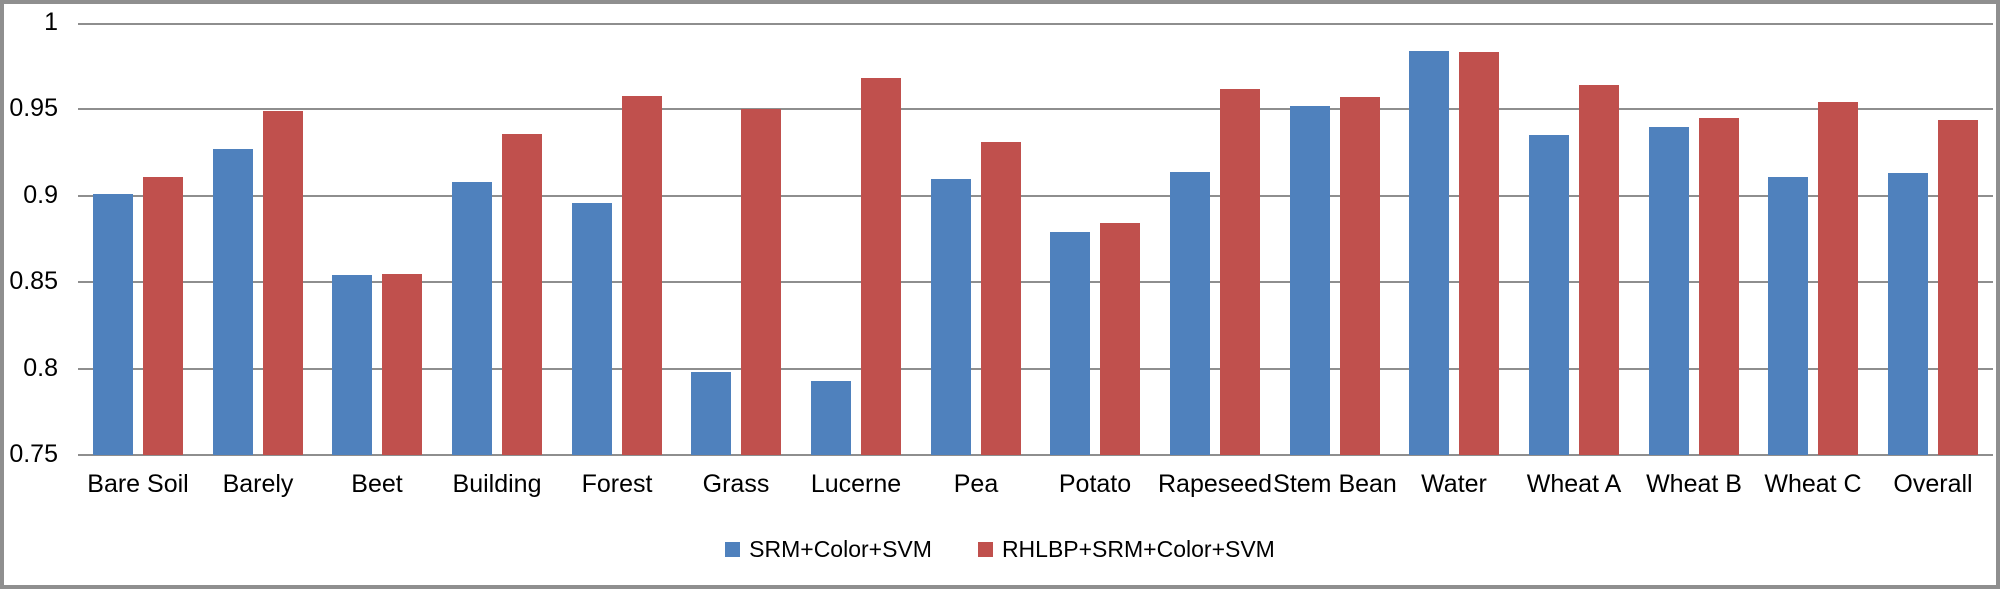  I want to click on bar-srm-color-svm-pea, so click(951, 317).